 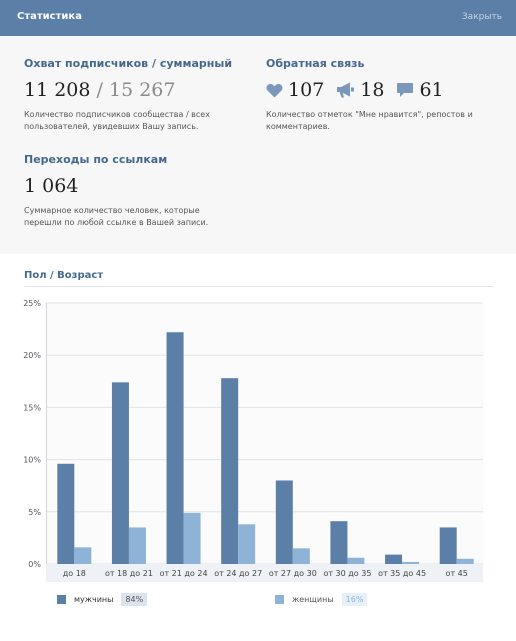 I want to click on window-title: Статистика, so click(x=49, y=16).